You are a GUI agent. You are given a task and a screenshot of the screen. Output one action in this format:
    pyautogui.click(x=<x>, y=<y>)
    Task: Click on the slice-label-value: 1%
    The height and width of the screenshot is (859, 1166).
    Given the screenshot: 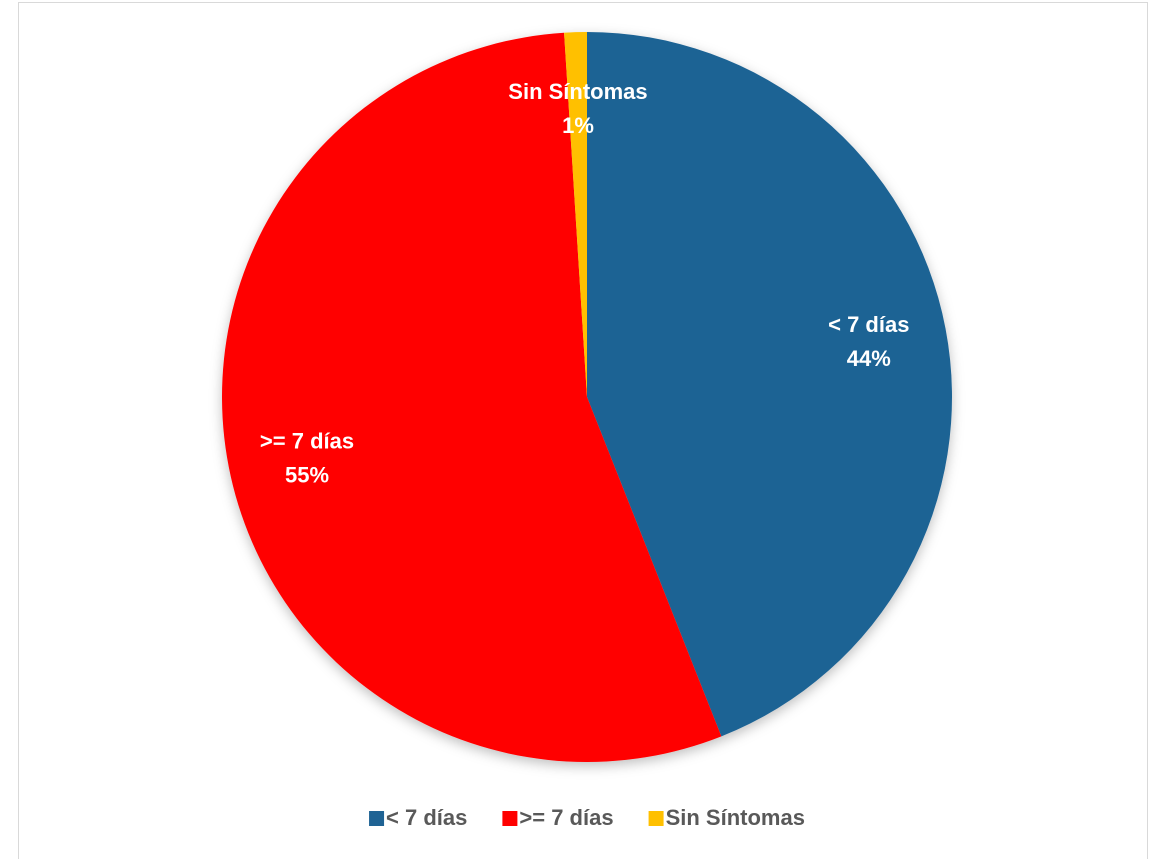 What is the action you would take?
    pyautogui.click(x=578, y=125)
    